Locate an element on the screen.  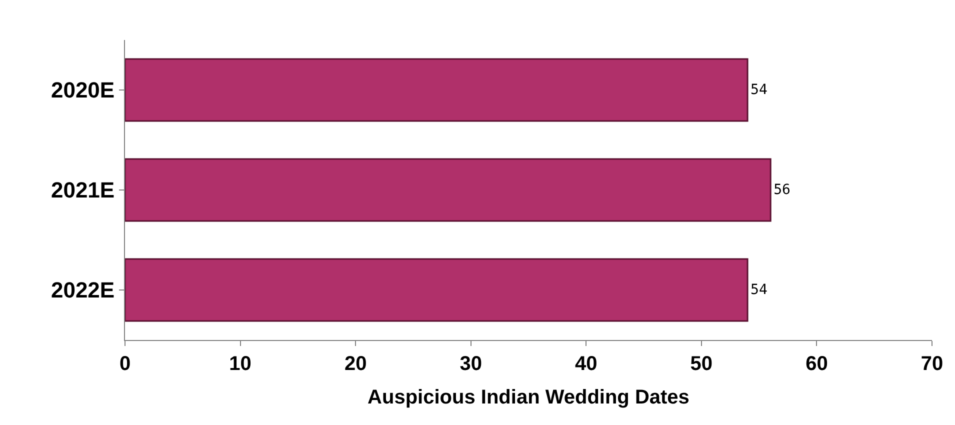
x-tick-label: 60 is located at coordinates (817, 364).